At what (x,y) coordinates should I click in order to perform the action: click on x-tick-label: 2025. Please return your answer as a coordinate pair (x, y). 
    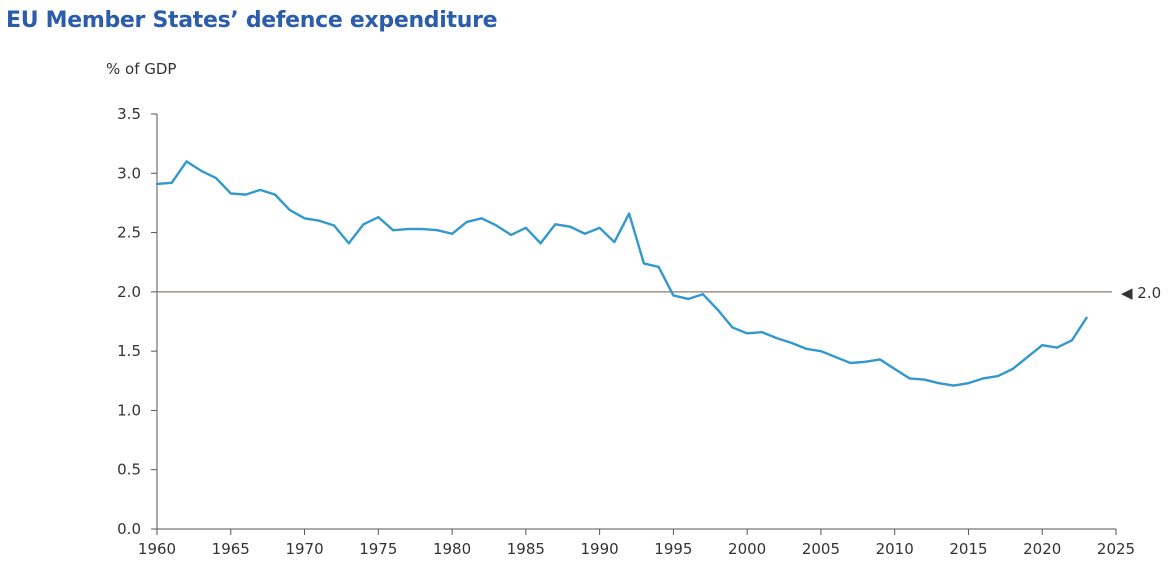
    Looking at the image, I should click on (1116, 549).